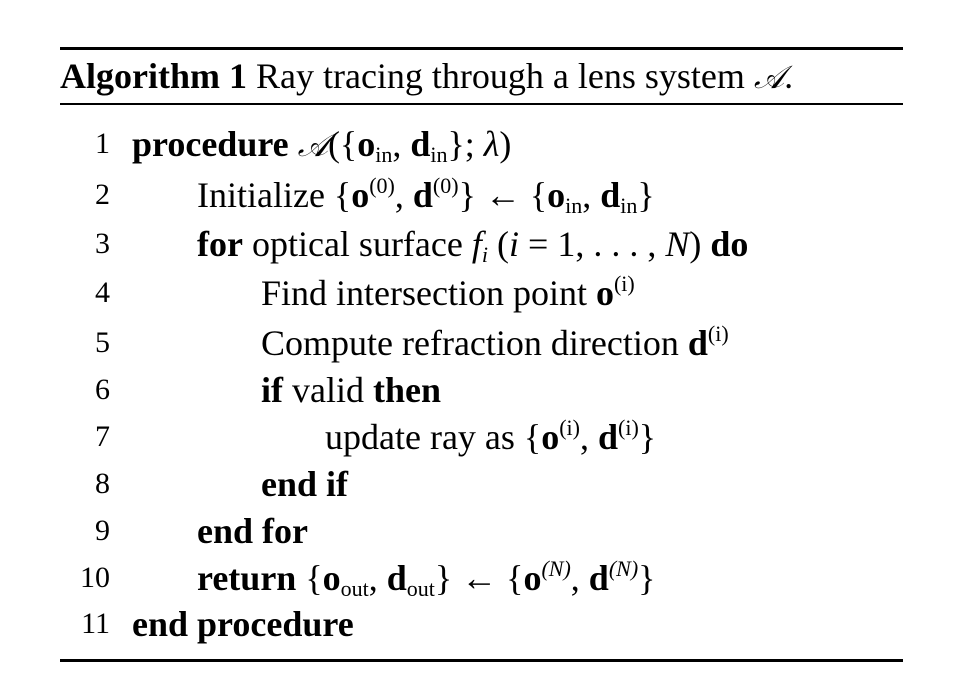  What do you see at coordinates (481, 104) in the screenshot?
I see `caption-rule` at bounding box center [481, 104].